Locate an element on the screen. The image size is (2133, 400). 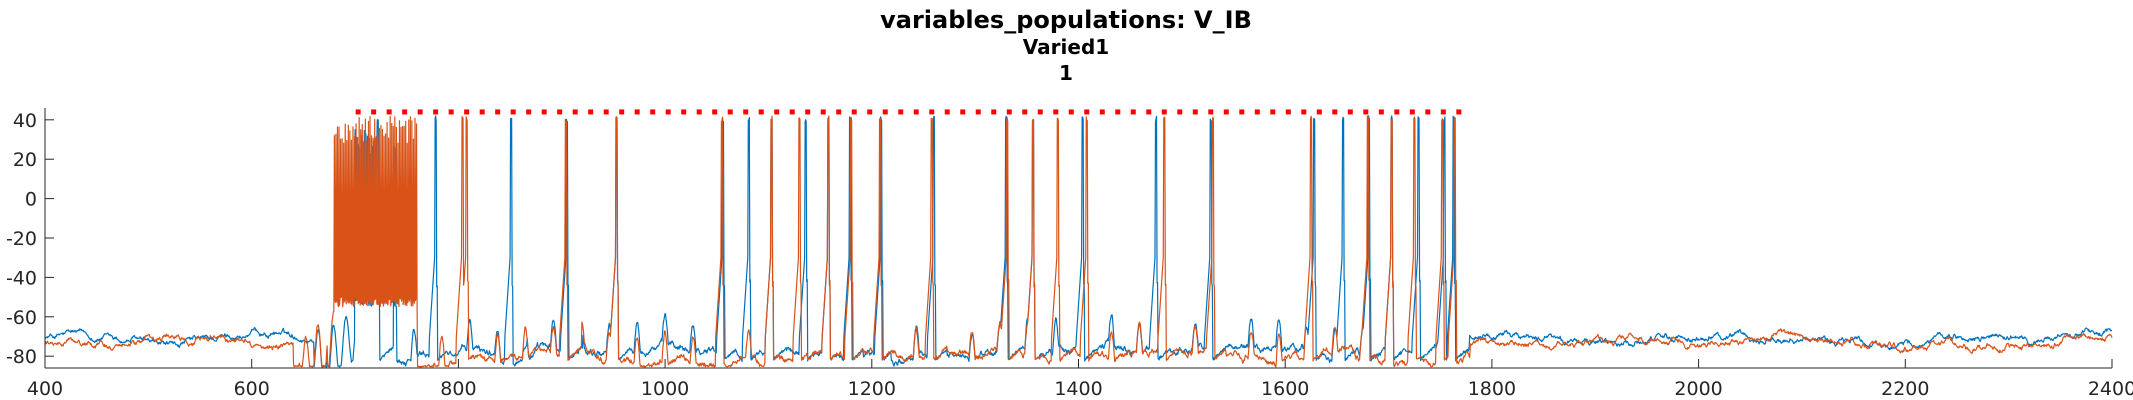
x-tick-label: 600 is located at coordinates (252, 389).